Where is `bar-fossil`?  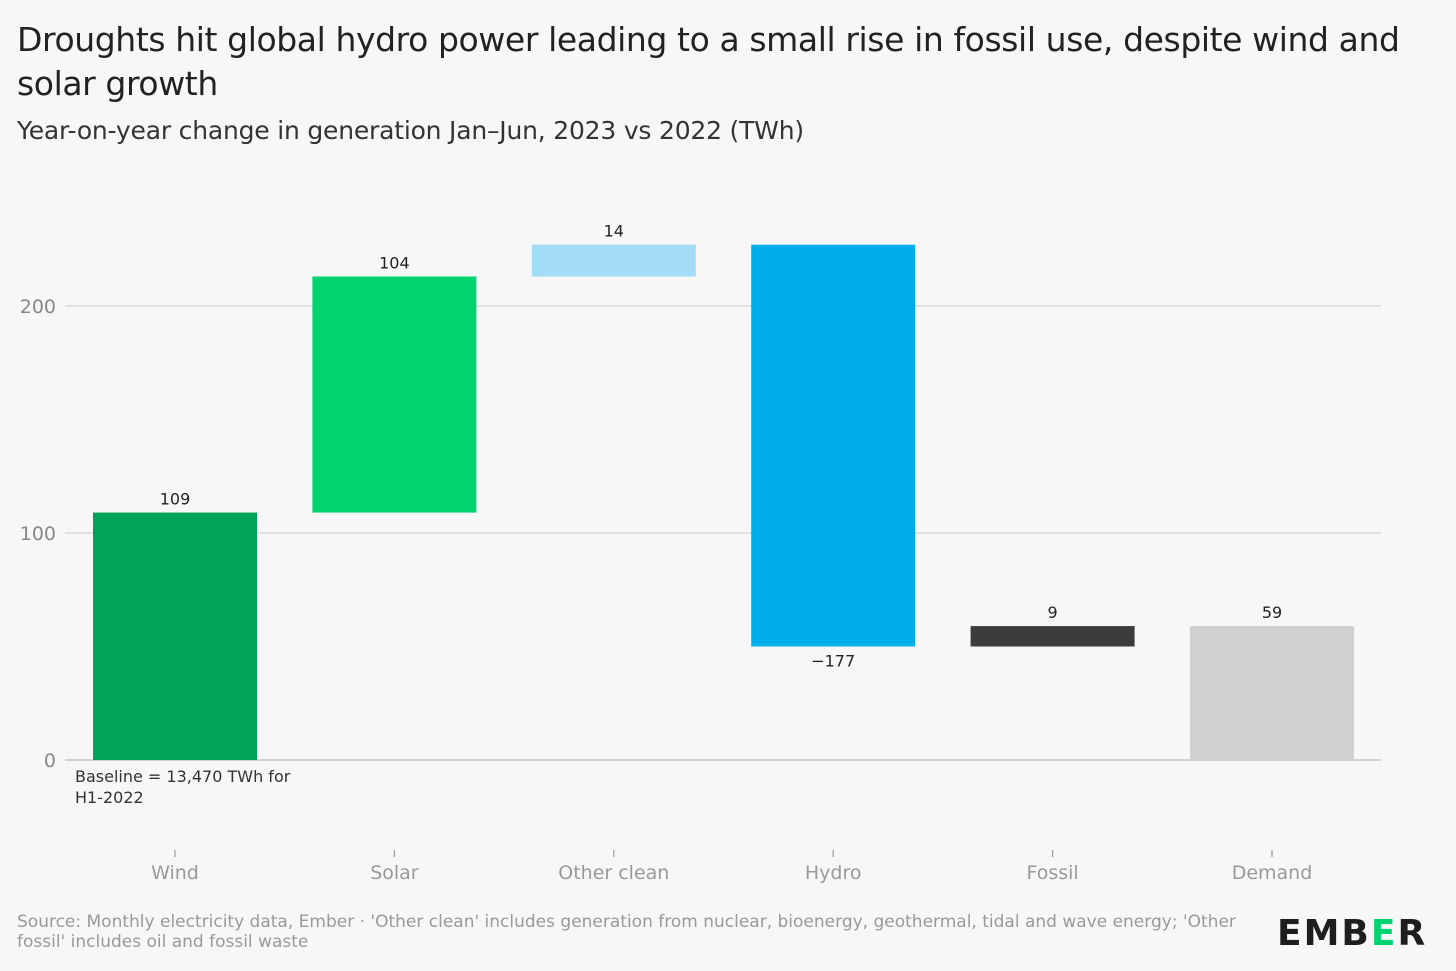 bar-fossil is located at coordinates (1052, 636).